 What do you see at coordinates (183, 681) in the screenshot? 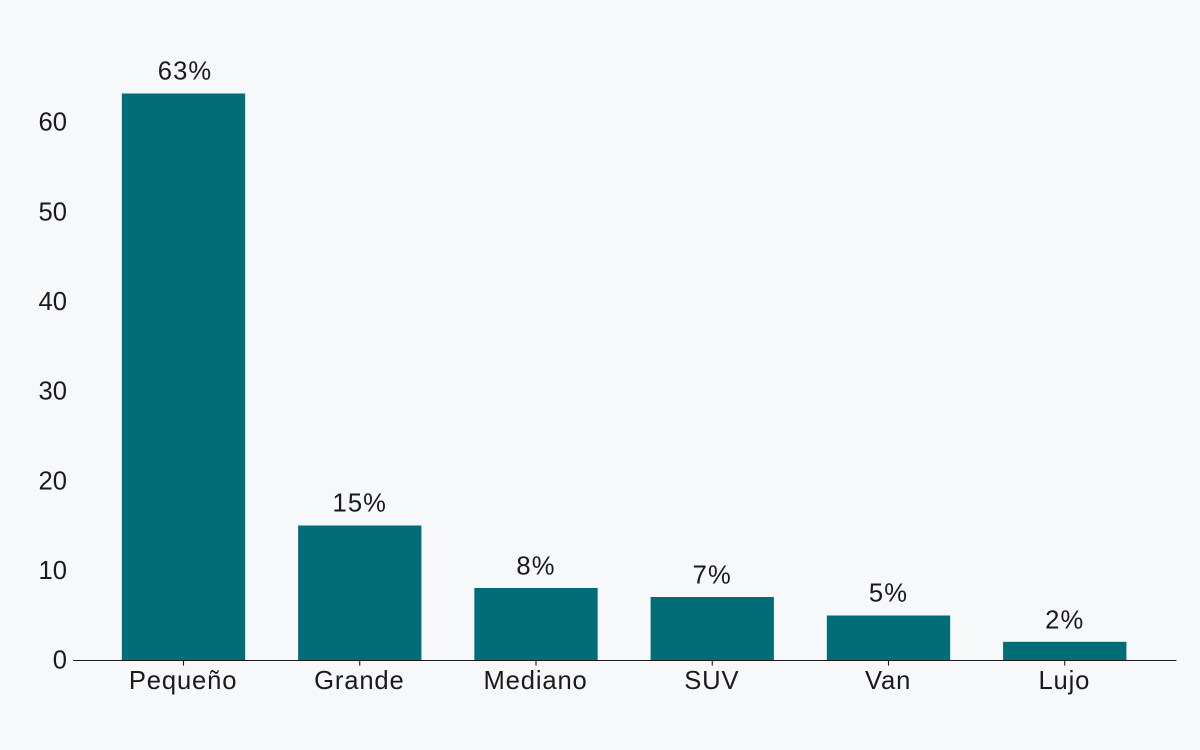
I see `svg-text: Pequeño` at bounding box center [183, 681].